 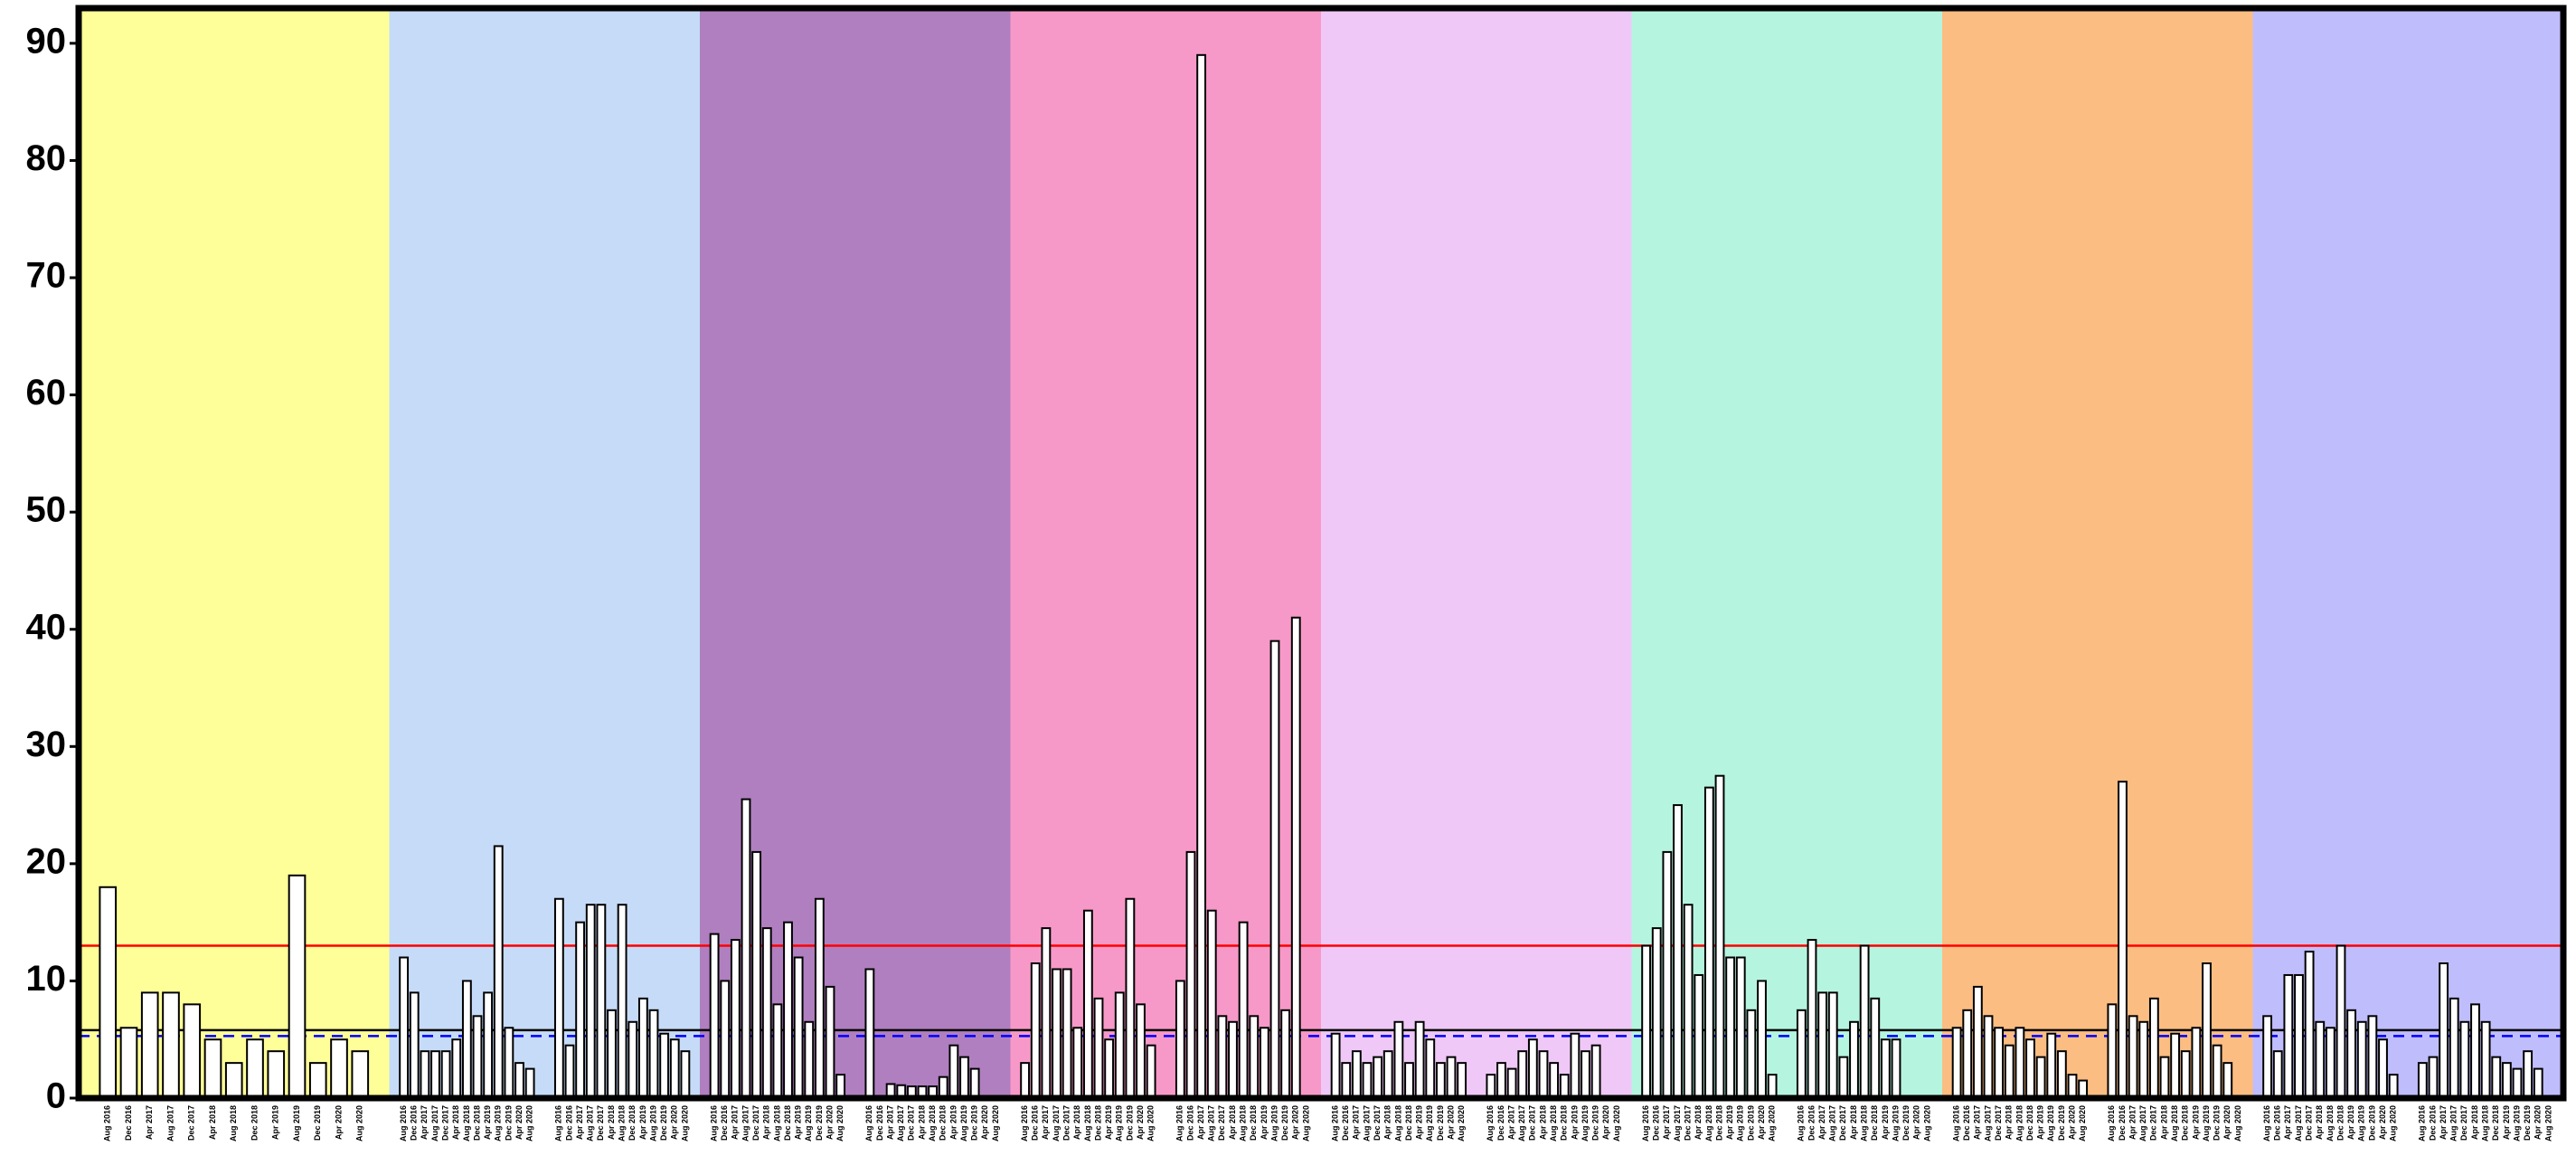 I want to click on y-tick-label: 60, so click(x=46, y=392).